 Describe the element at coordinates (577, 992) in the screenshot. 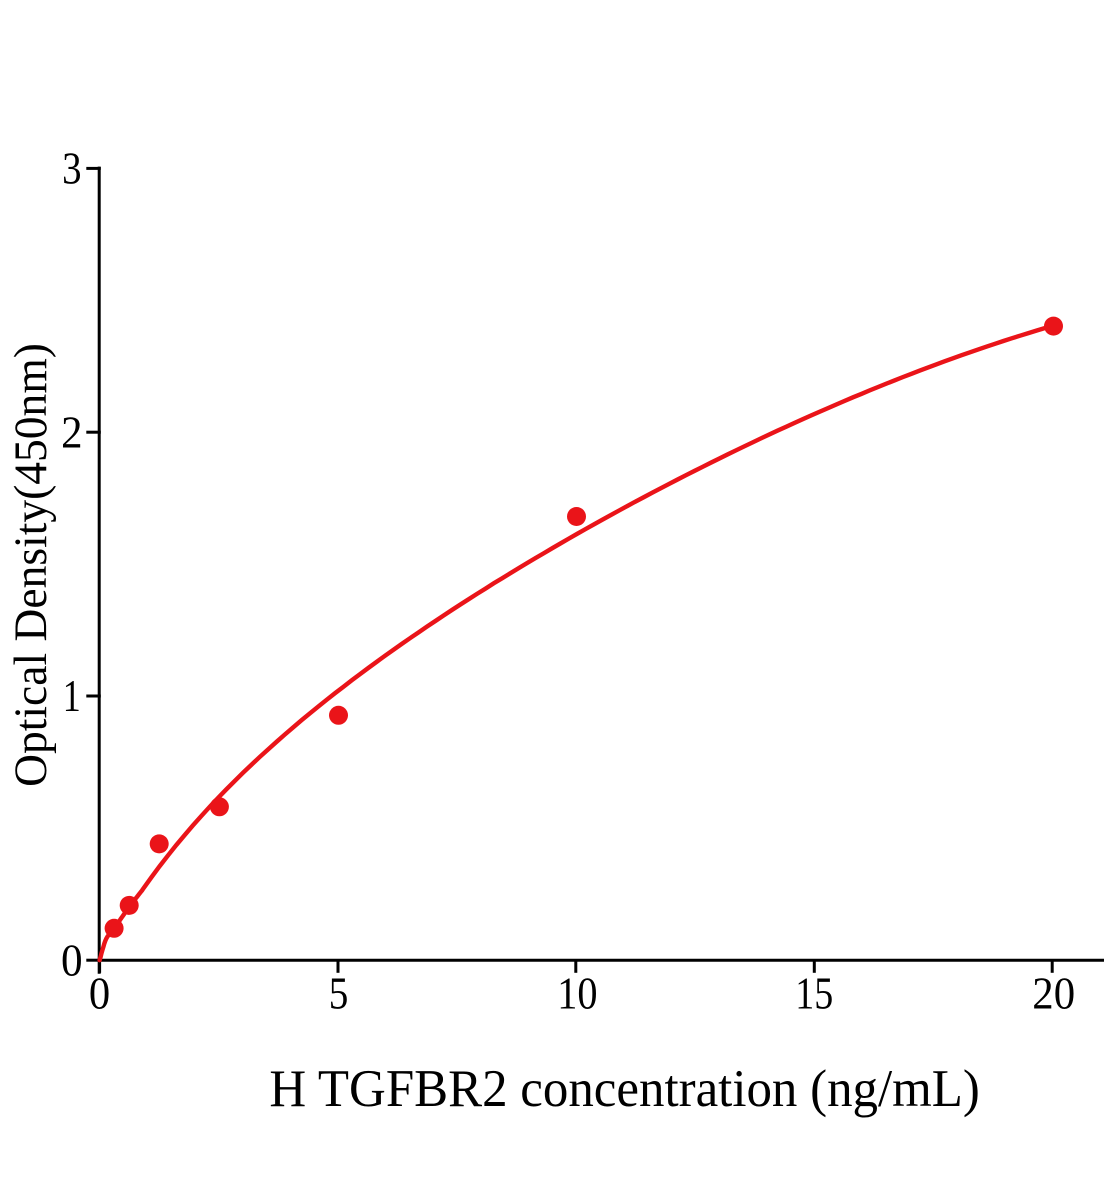

I see `svg-text: 10` at that location.